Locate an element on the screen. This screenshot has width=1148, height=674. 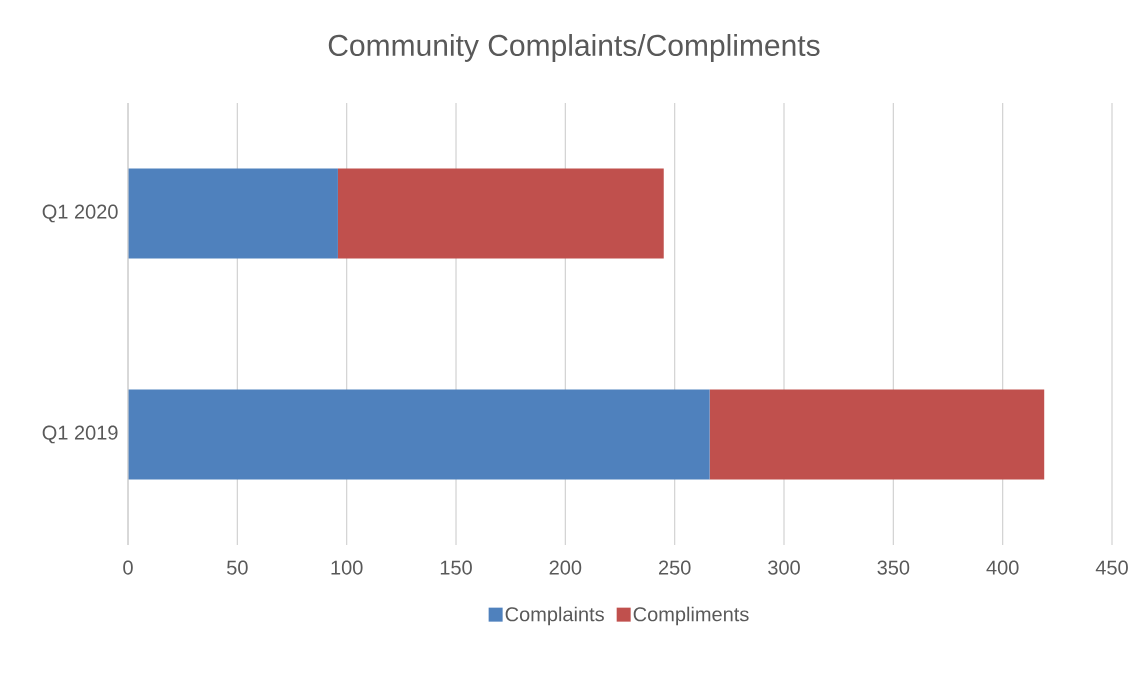
x-tick-label: 200 is located at coordinates (565, 567).